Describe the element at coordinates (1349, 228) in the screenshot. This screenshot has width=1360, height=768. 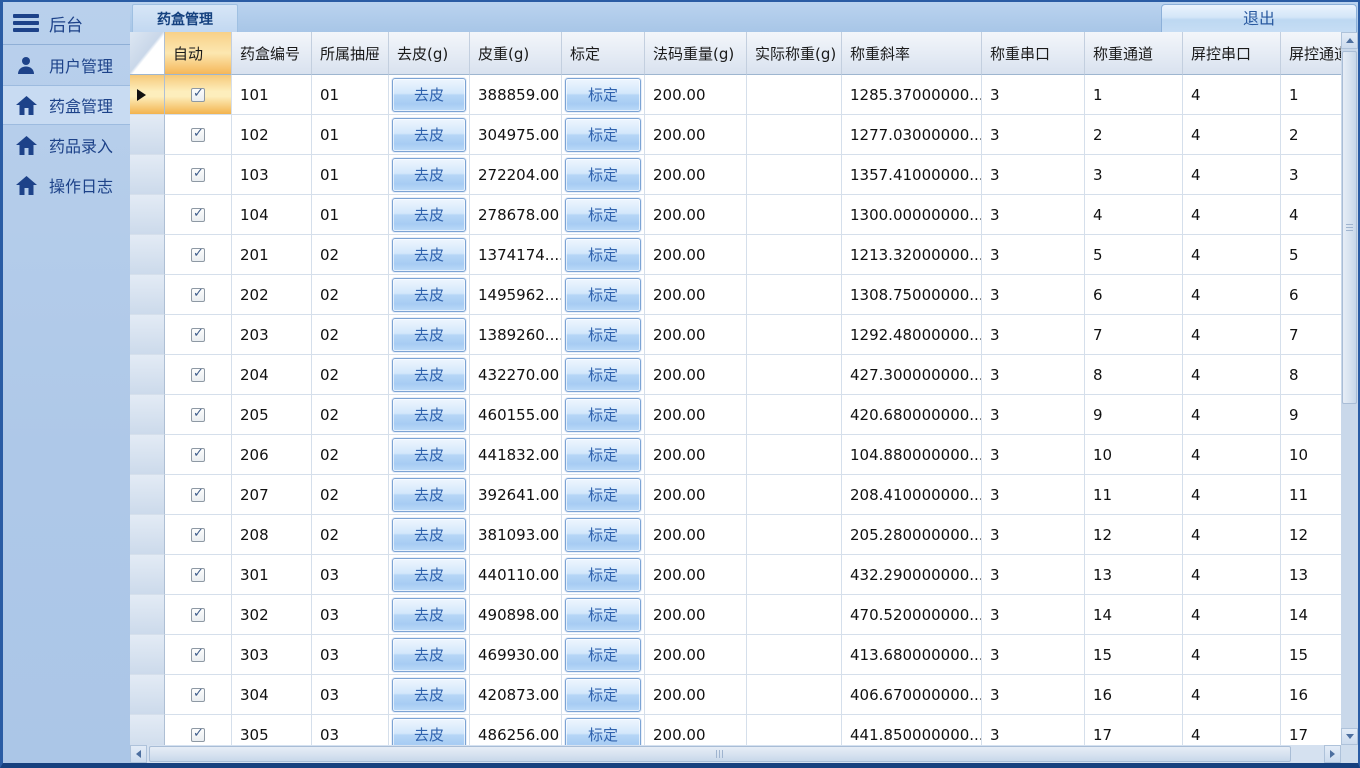
I see `vertical-scroll-thumb` at that location.